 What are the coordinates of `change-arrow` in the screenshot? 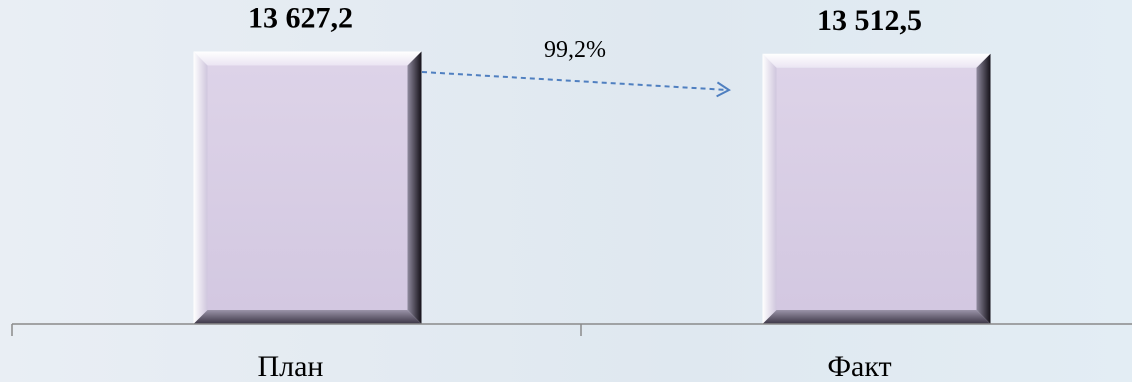 It's located at (576, 84).